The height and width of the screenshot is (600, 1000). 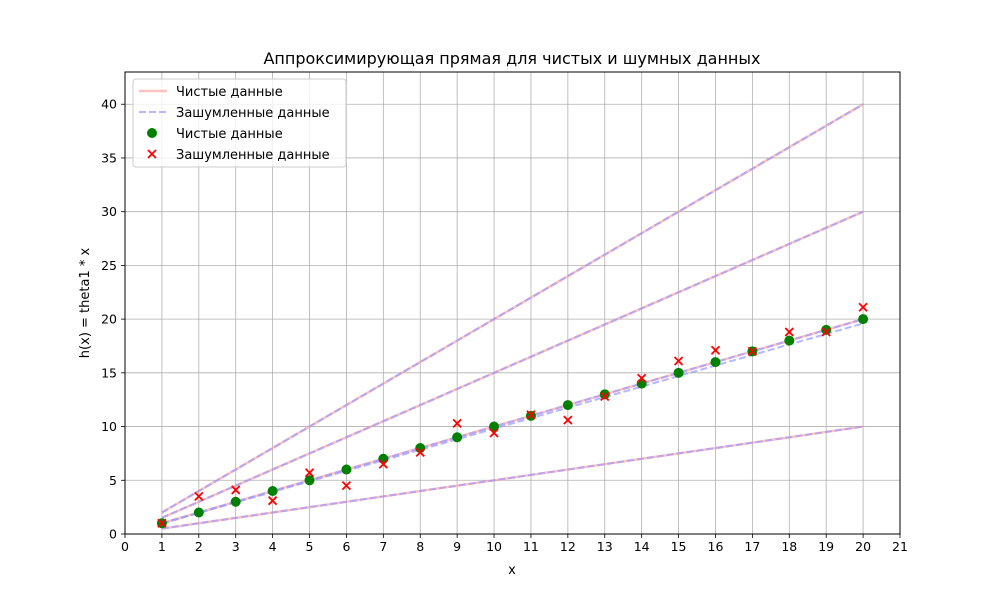 What do you see at coordinates (152, 133) in the screenshot?
I see `legend-clean-points-swatch` at bounding box center [152, 133].